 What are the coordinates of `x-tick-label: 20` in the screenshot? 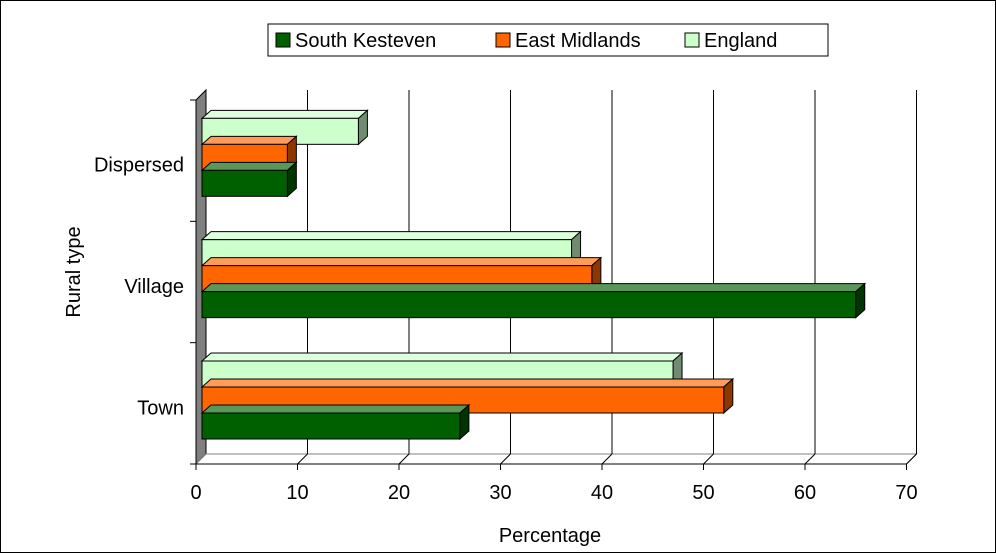 It's located at (399, 493).